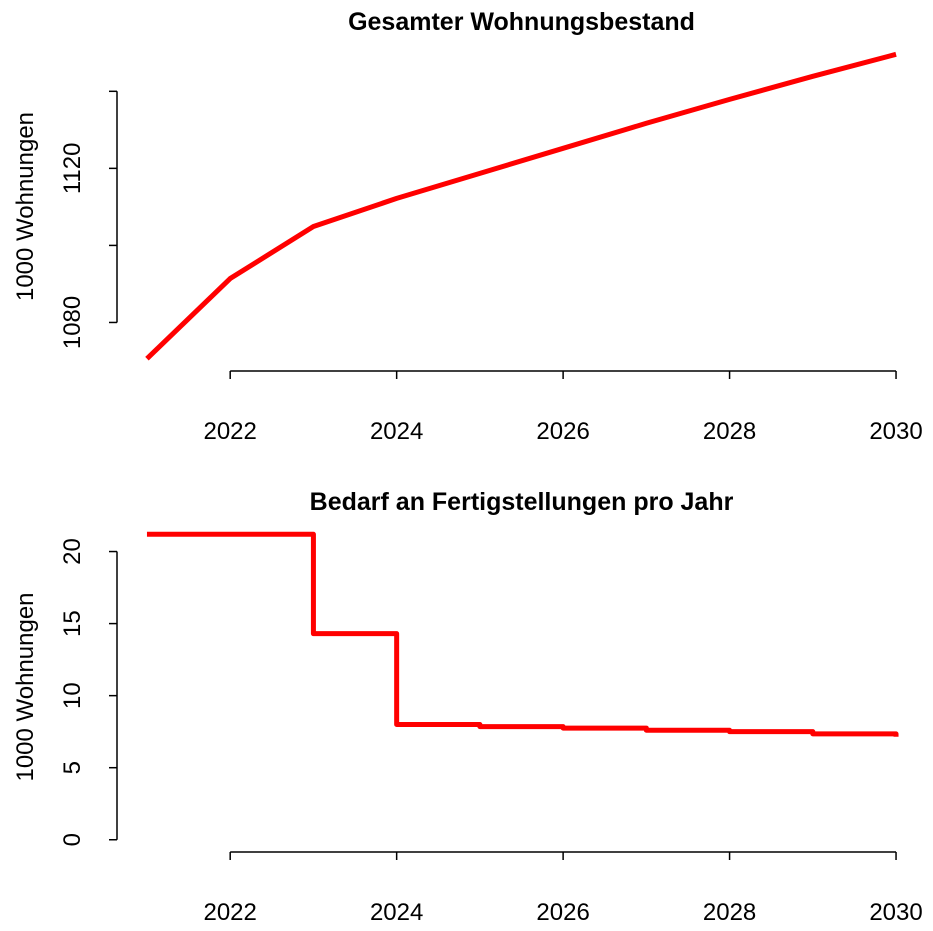 The image size is (933, 931). I want to click on y-tick-label: 20, so click(72, 551).